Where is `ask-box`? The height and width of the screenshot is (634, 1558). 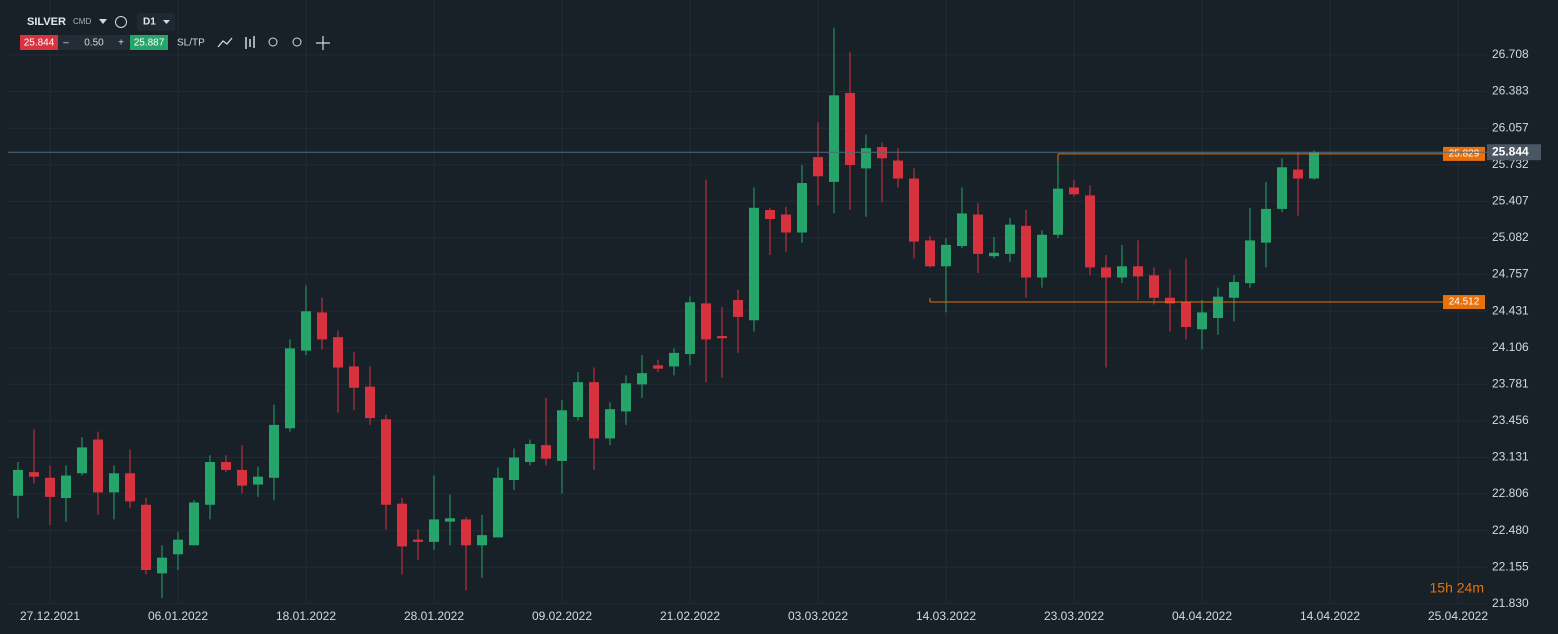
ask-box is located at coordinates (149, 42).